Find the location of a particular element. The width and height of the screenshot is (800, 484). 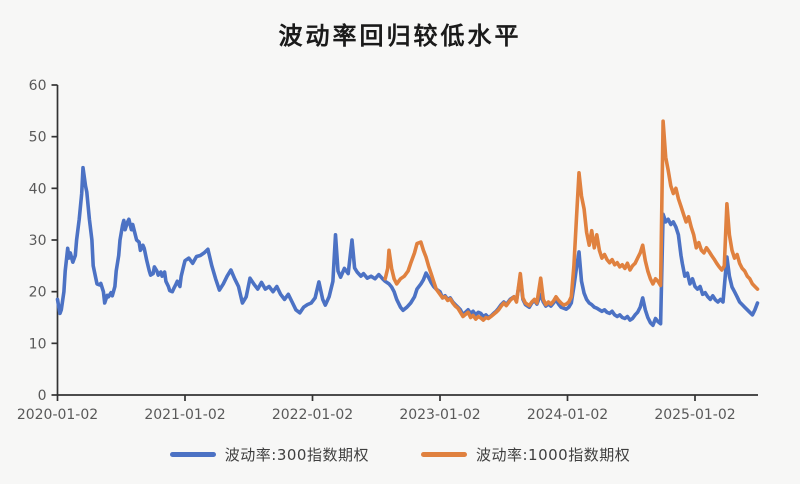

legend-label-1000: 波动率:1000指数期权 is located at coordinates (553, 455).